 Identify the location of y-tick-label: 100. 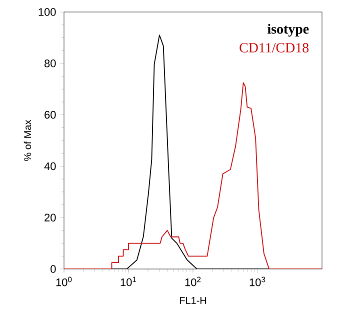
(47, 12).